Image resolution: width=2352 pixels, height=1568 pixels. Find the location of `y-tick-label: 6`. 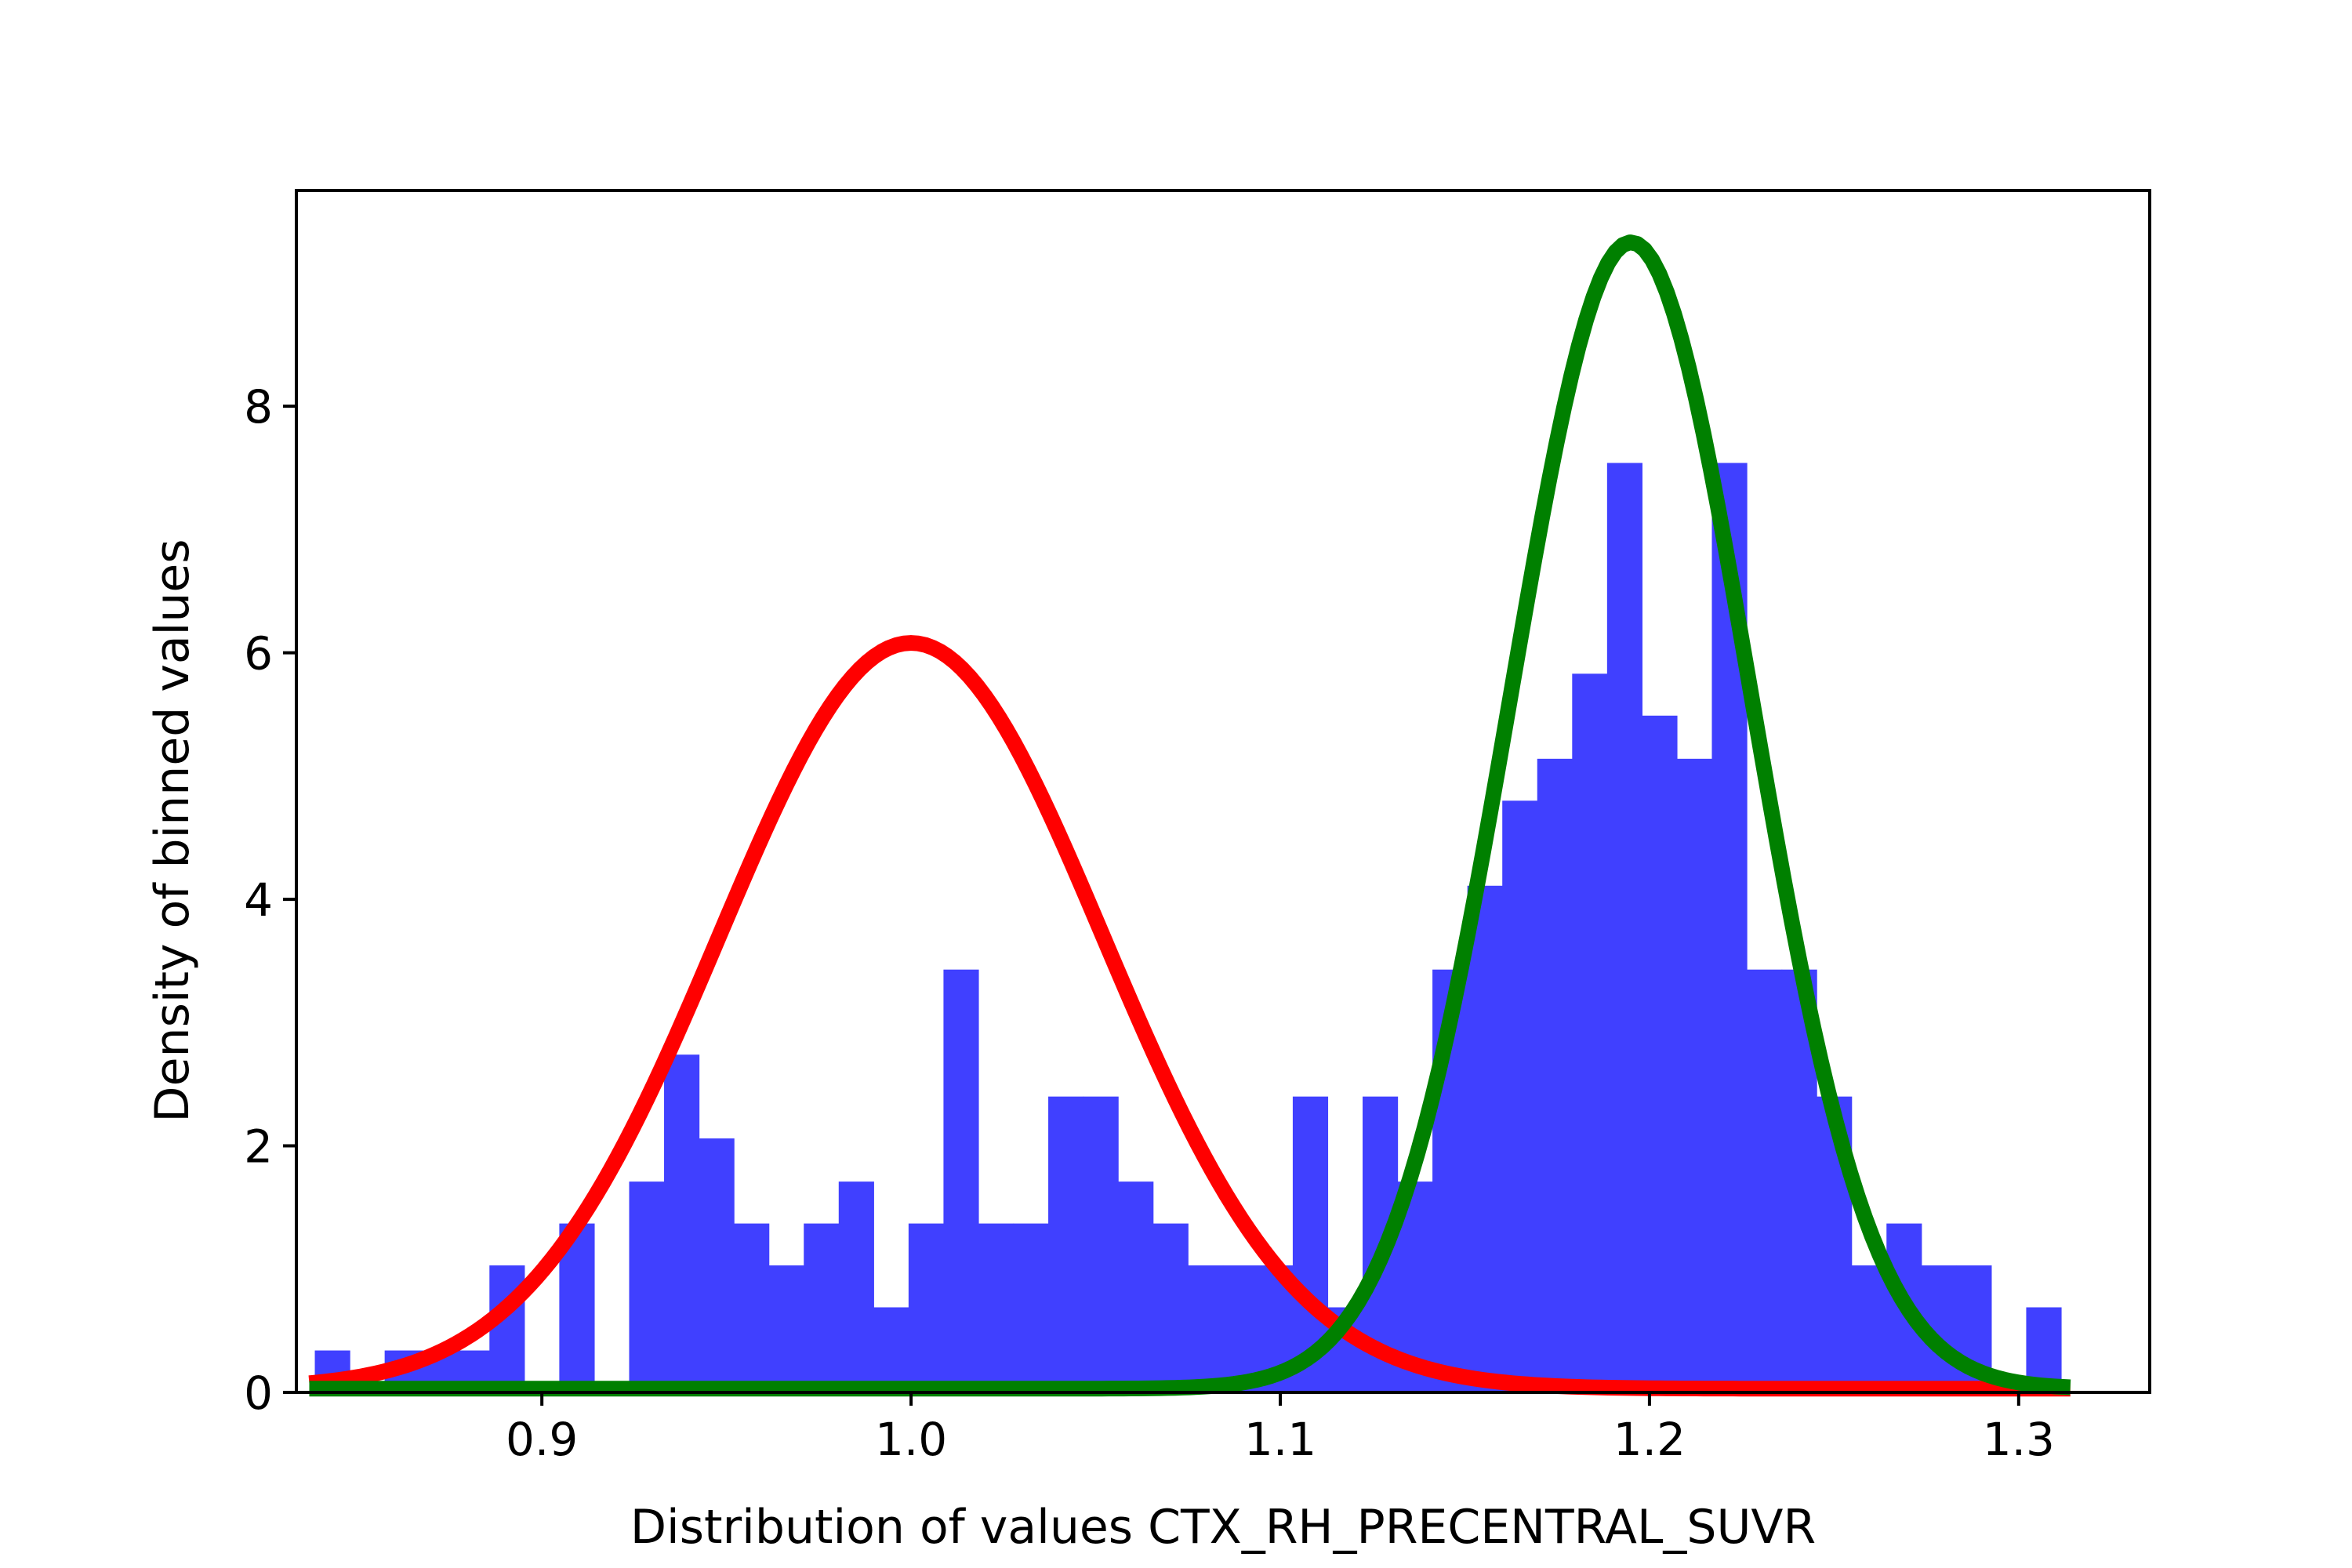

y-tick-label: 6 is located at coordinates (258, 654).